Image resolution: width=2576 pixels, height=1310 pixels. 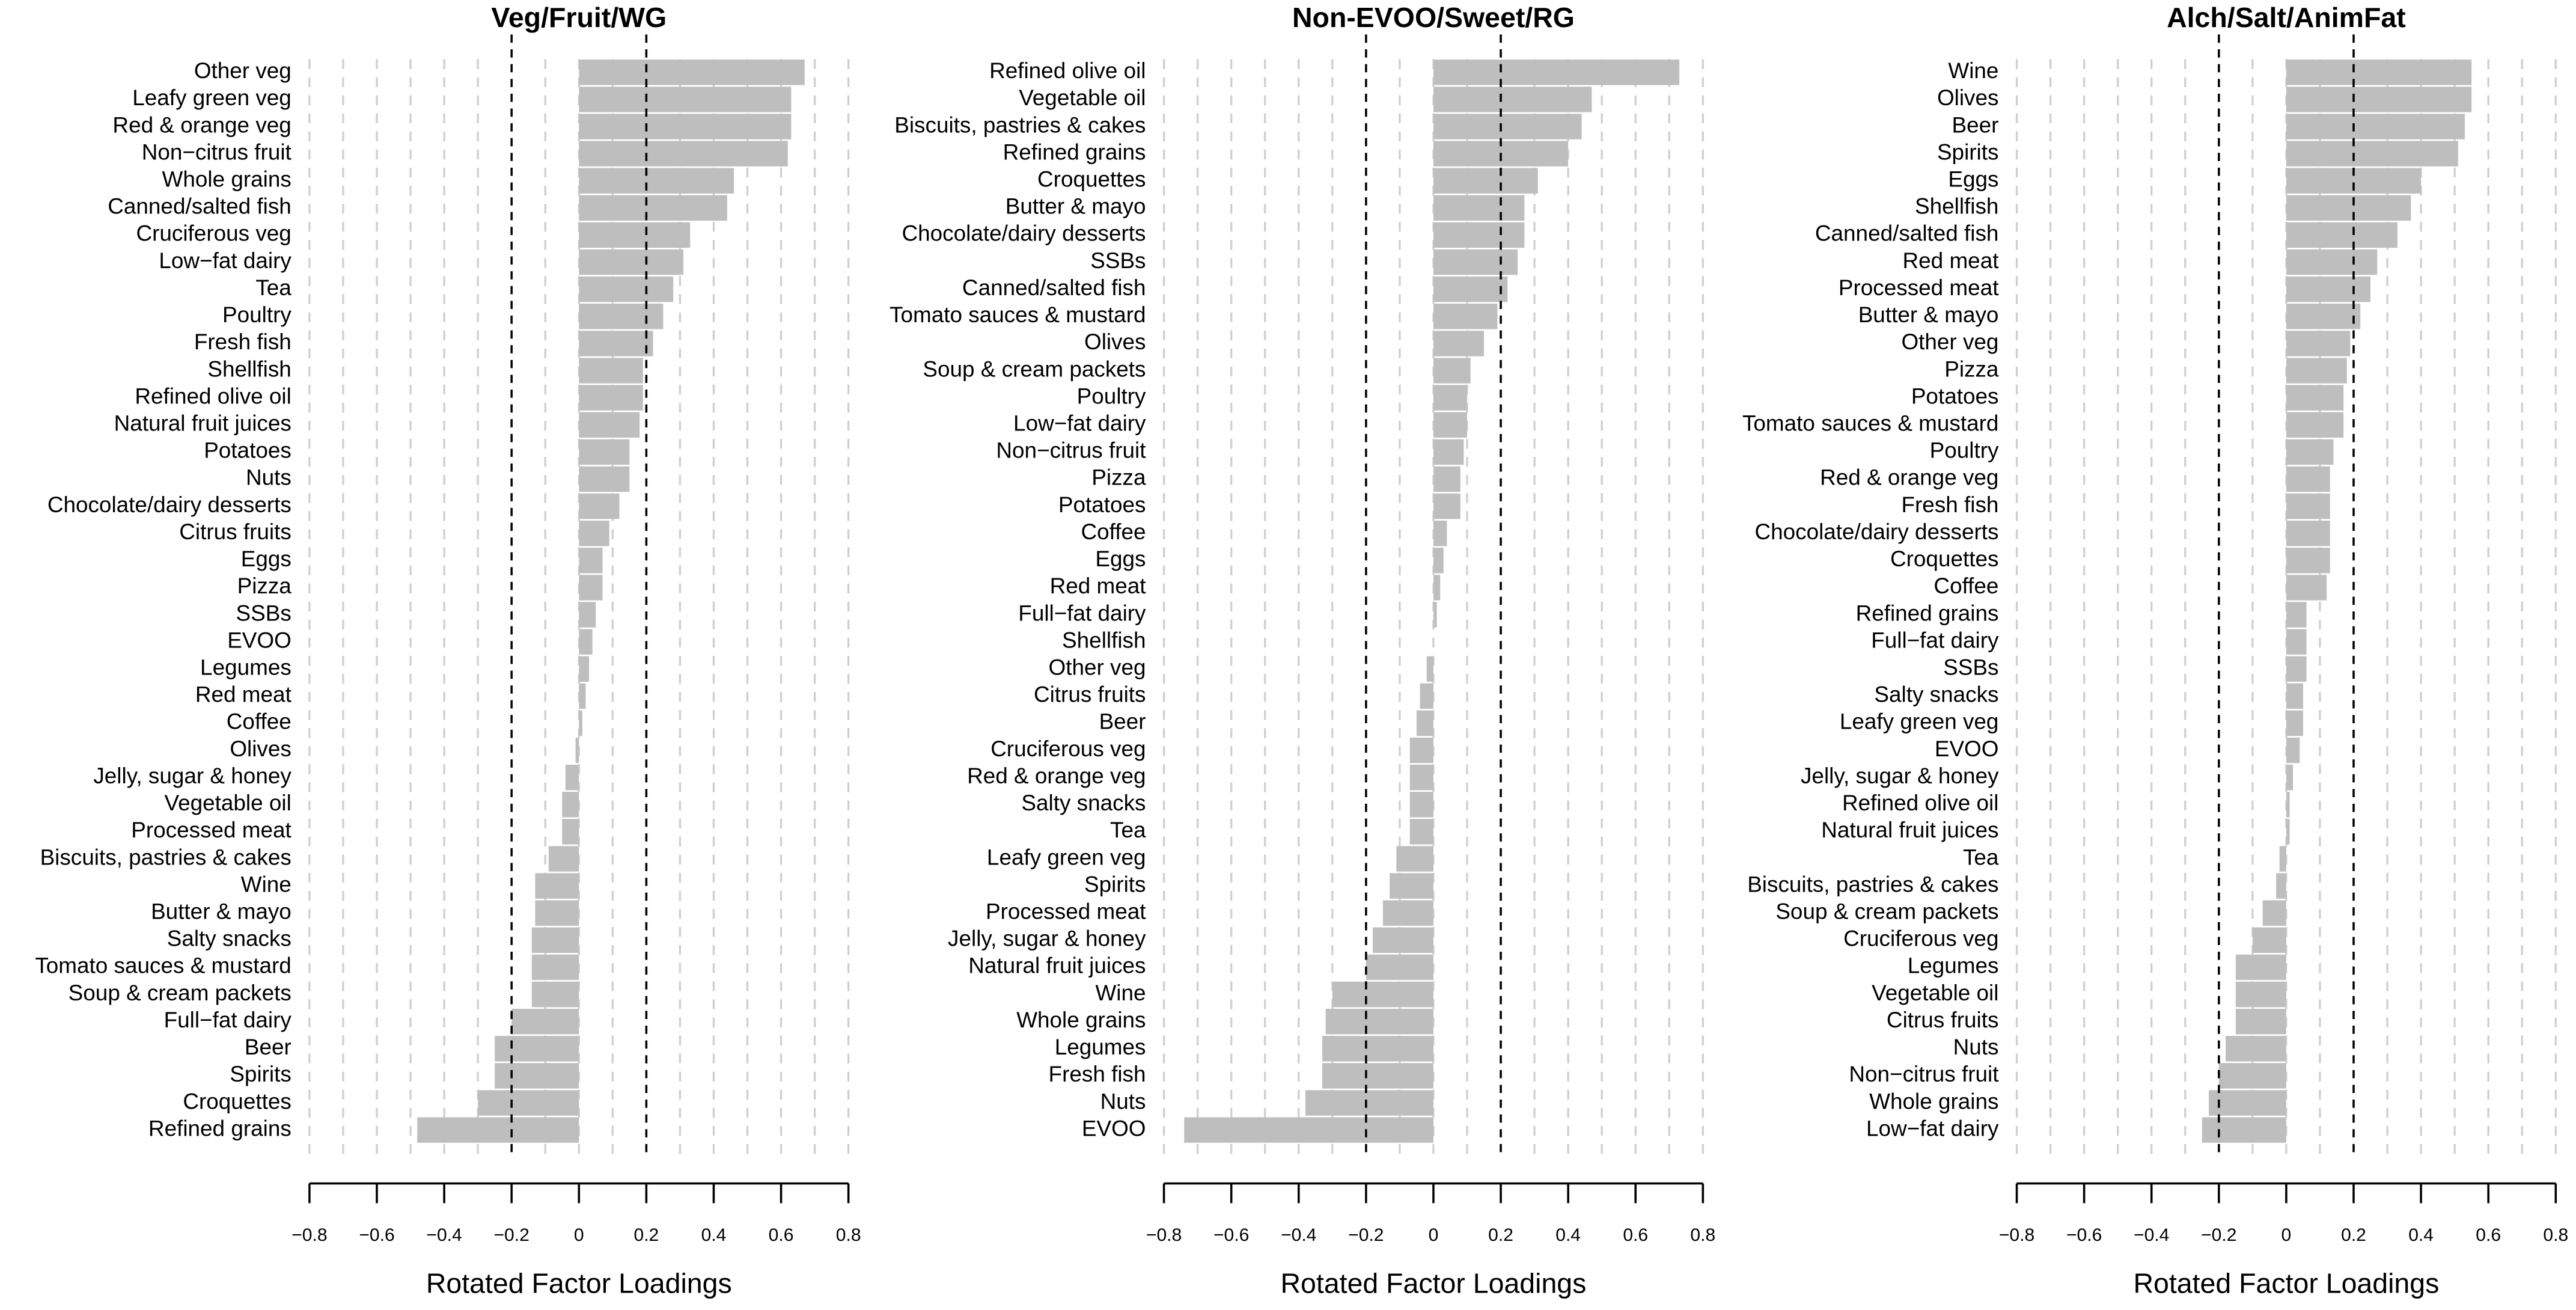 I want to click on x-tick-label: −0.8, so click(x=1164, y=1235).